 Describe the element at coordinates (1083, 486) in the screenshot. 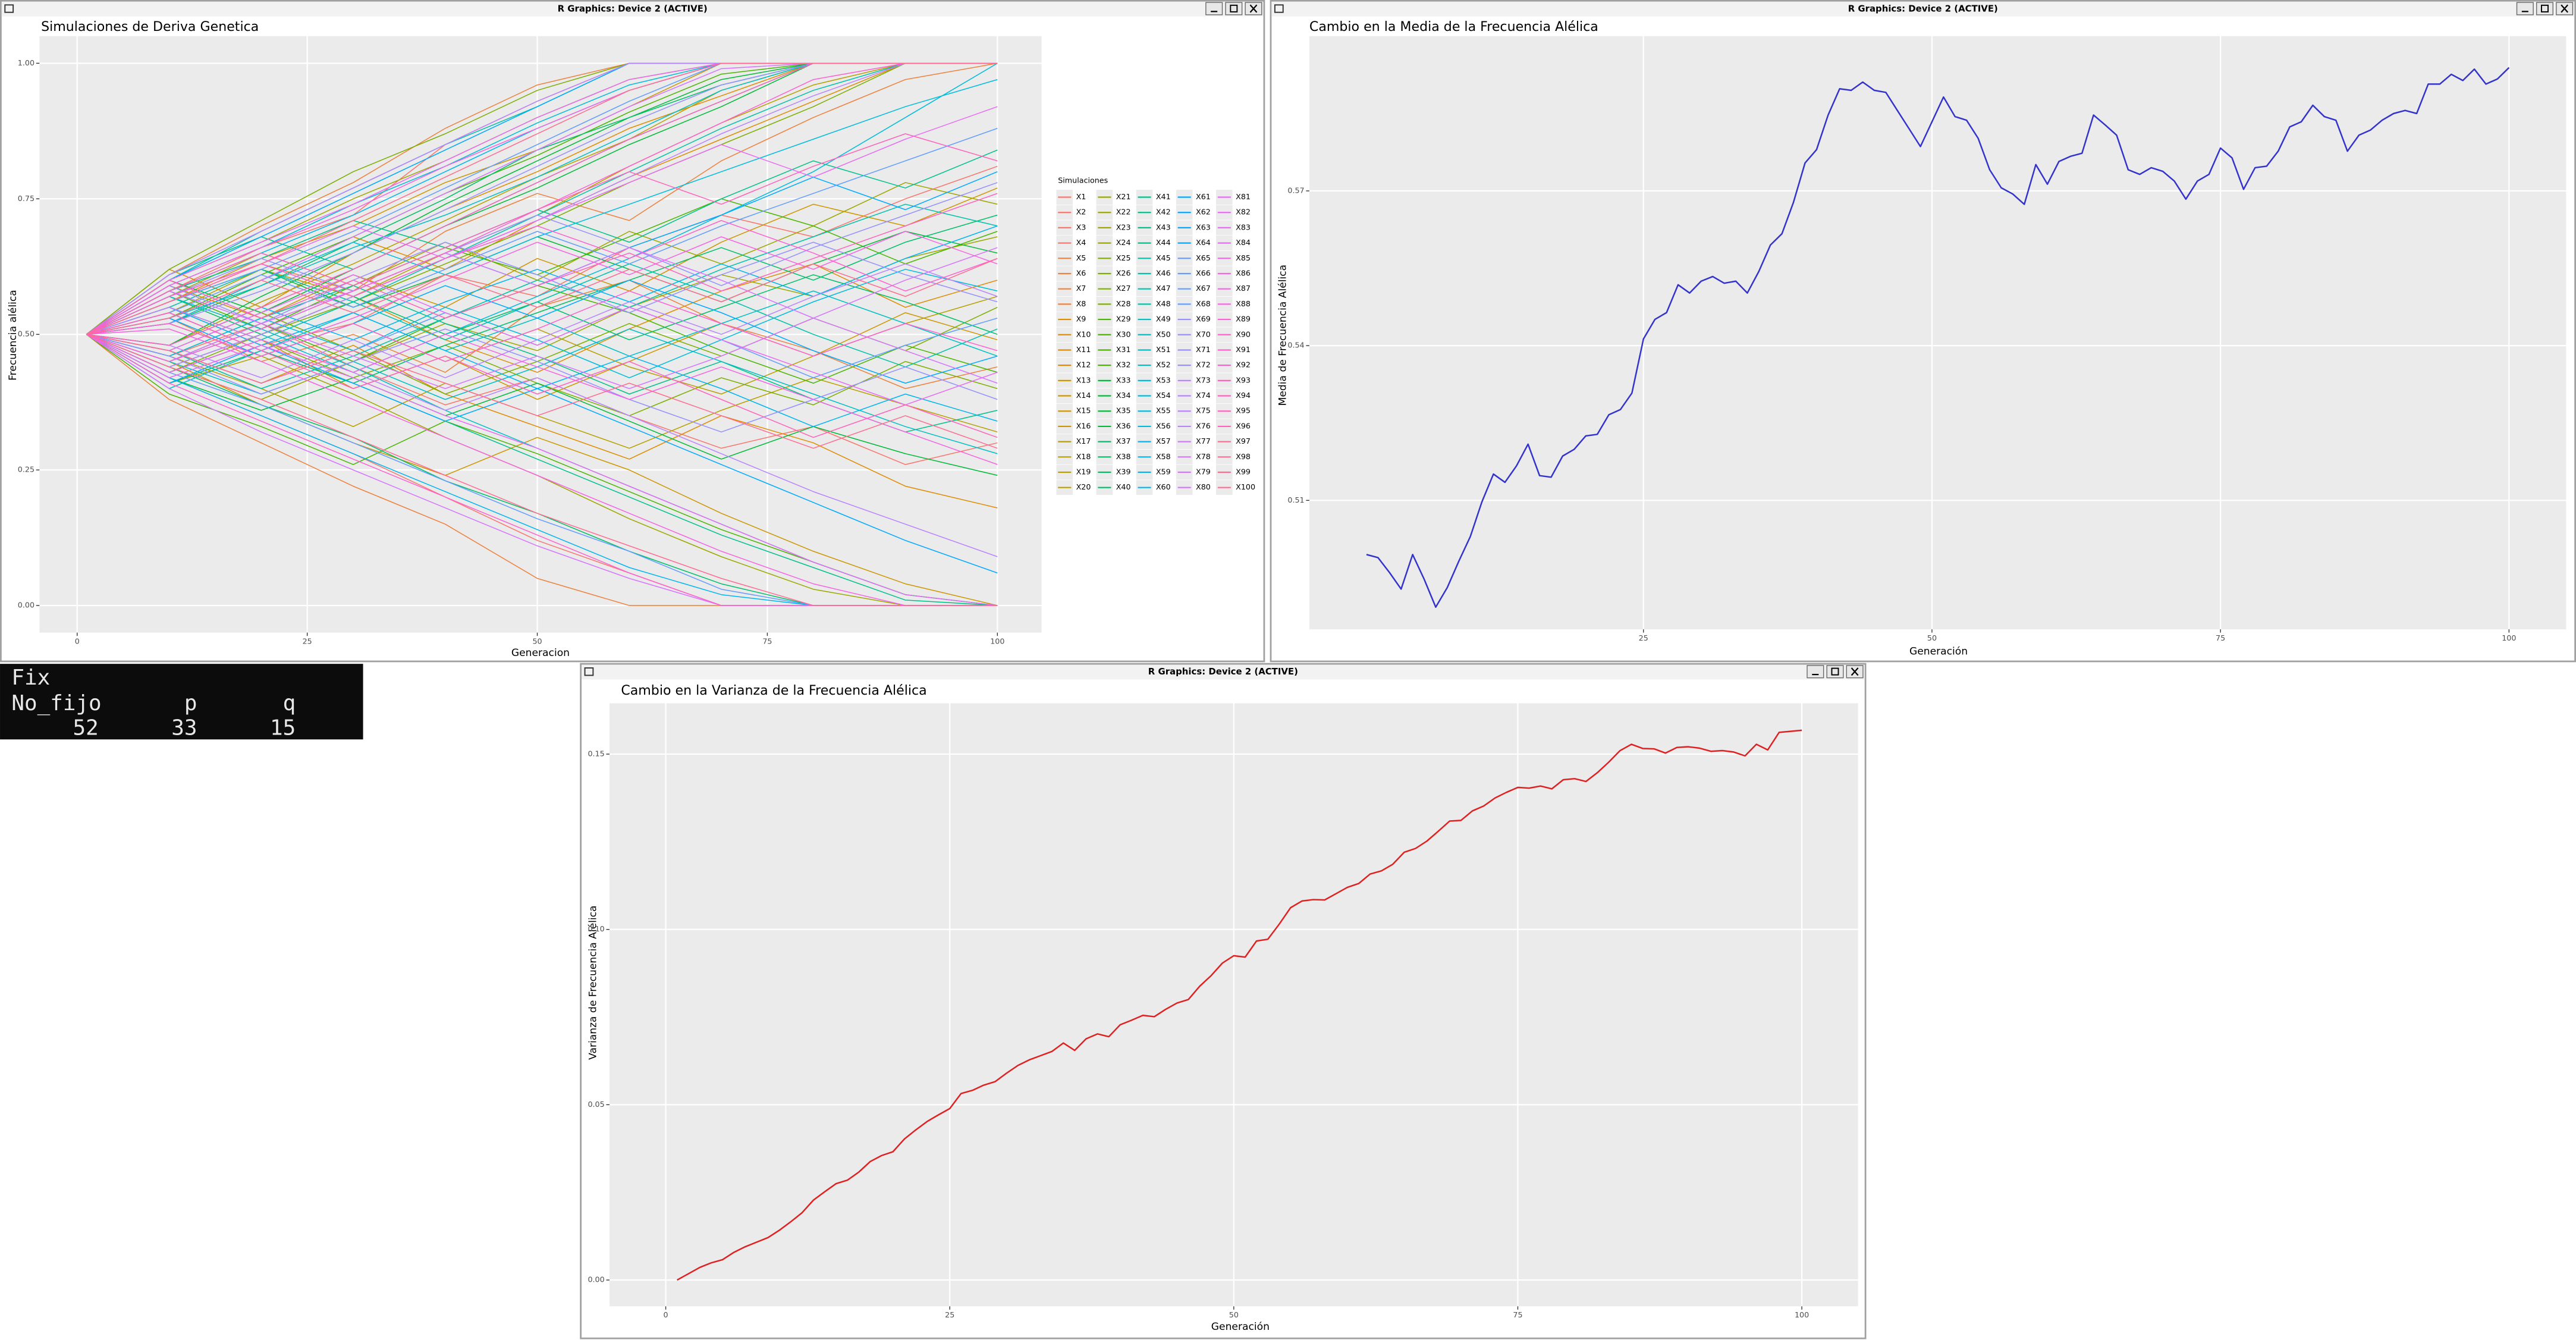

I see `legend-label: X20` at that location.